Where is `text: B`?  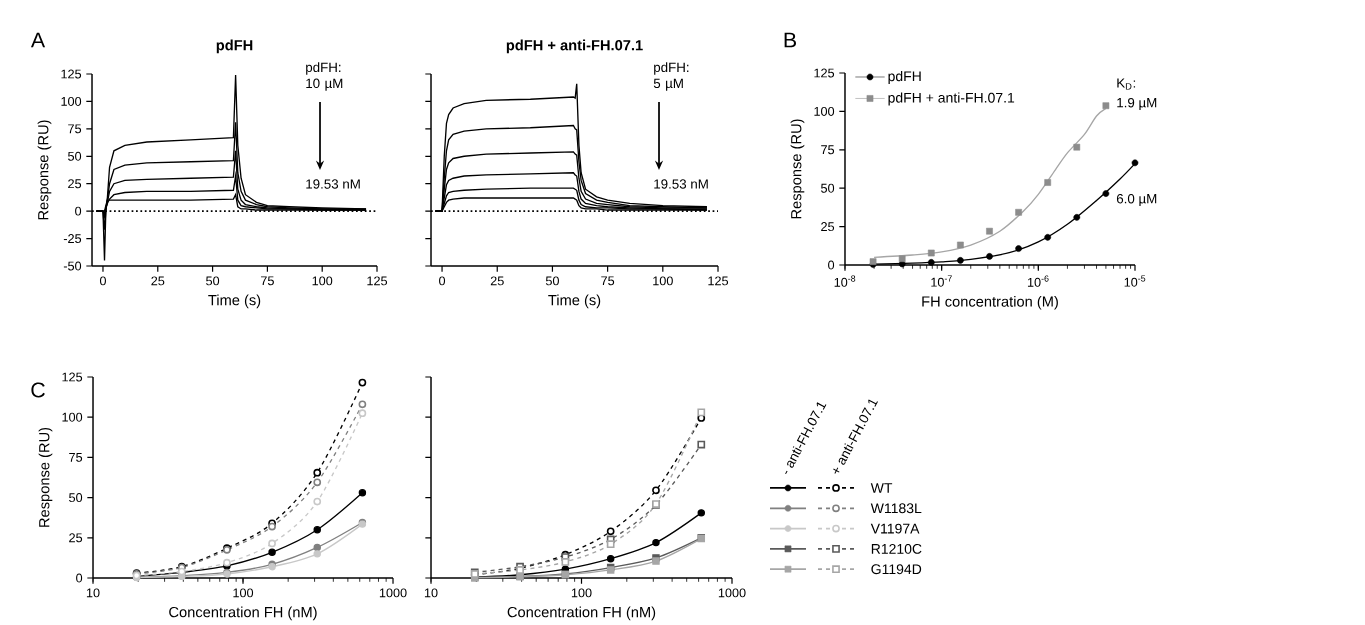 text: B is located at coordinates (790, 40).